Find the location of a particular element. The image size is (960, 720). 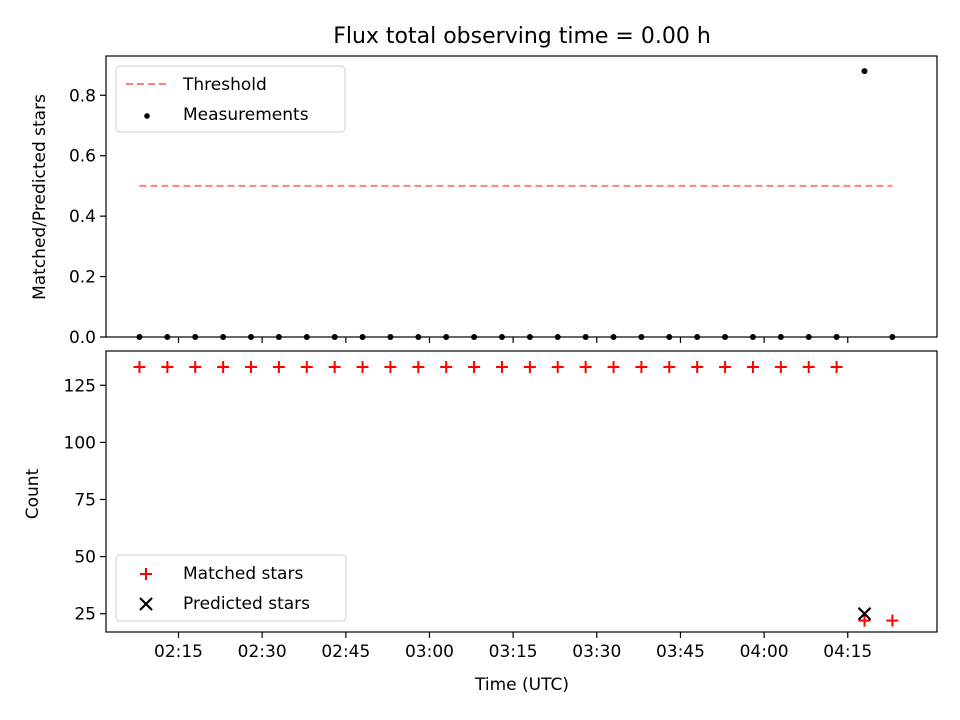

bottom-legend: Matched stars Predicted stars is located at coordinates (231, 588).